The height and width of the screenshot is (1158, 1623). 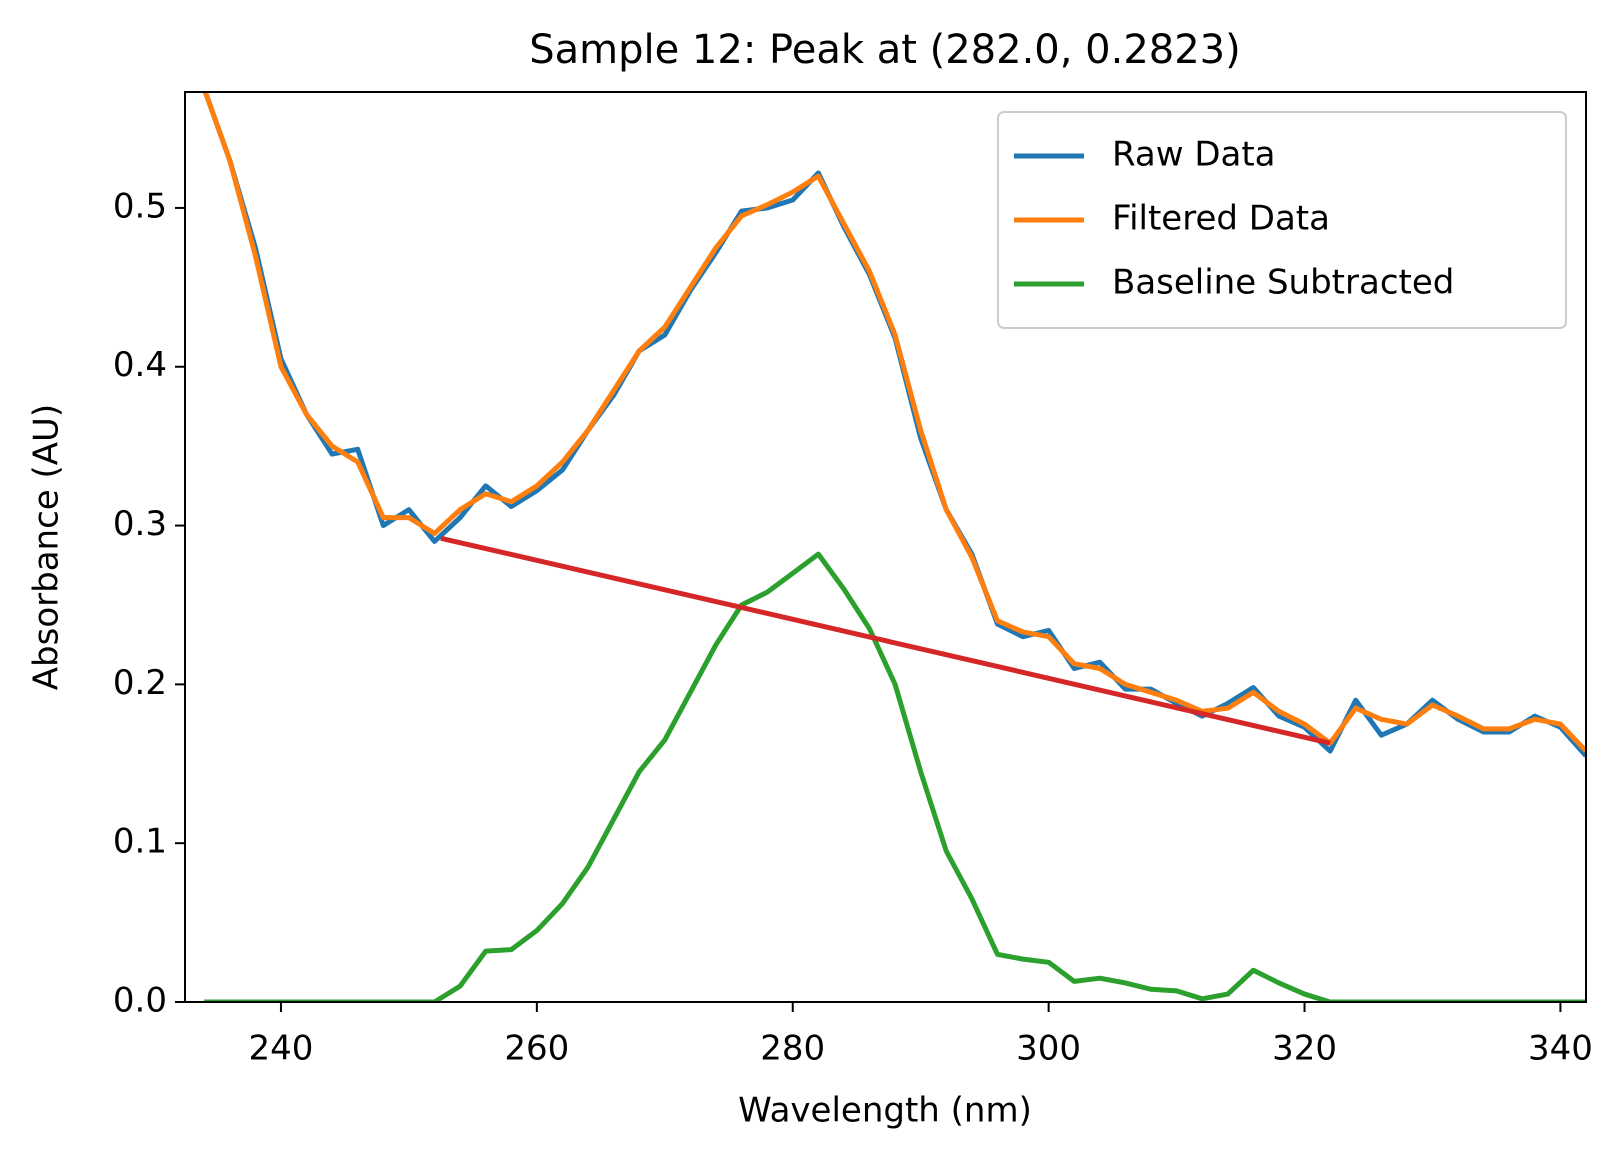 What do you see at coordinates (281, 1049) in the screenshot?
I see `x-tick-label: 240` at bounding box center [281, 1049].